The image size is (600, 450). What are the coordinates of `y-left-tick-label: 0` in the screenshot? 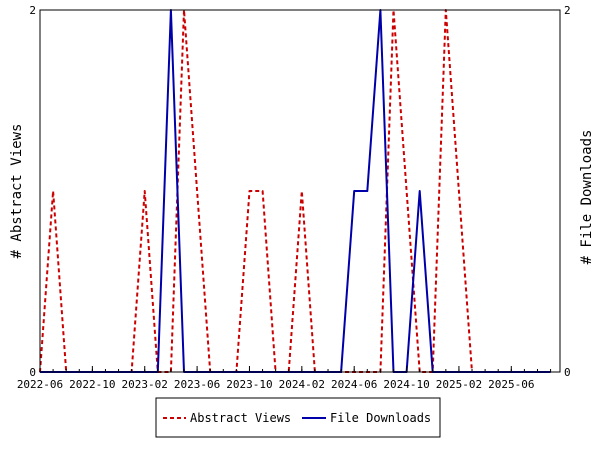 It's located at (32, 372).